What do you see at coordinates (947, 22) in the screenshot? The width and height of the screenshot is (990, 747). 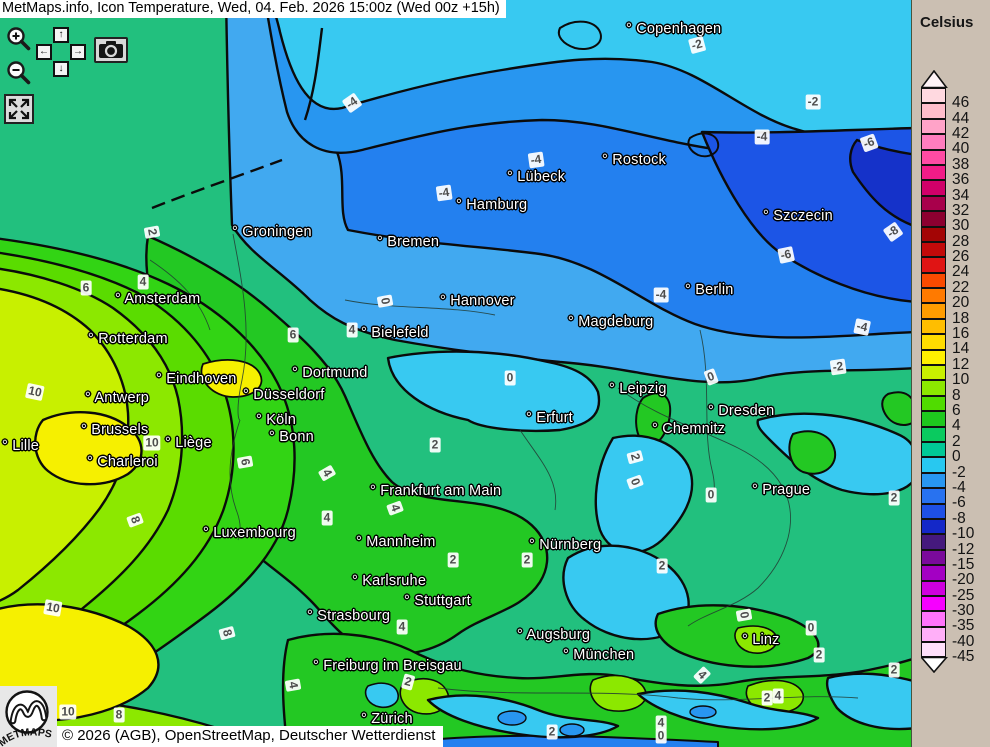 I see `scale-title: Celsius` at bounding box center [947, 22].